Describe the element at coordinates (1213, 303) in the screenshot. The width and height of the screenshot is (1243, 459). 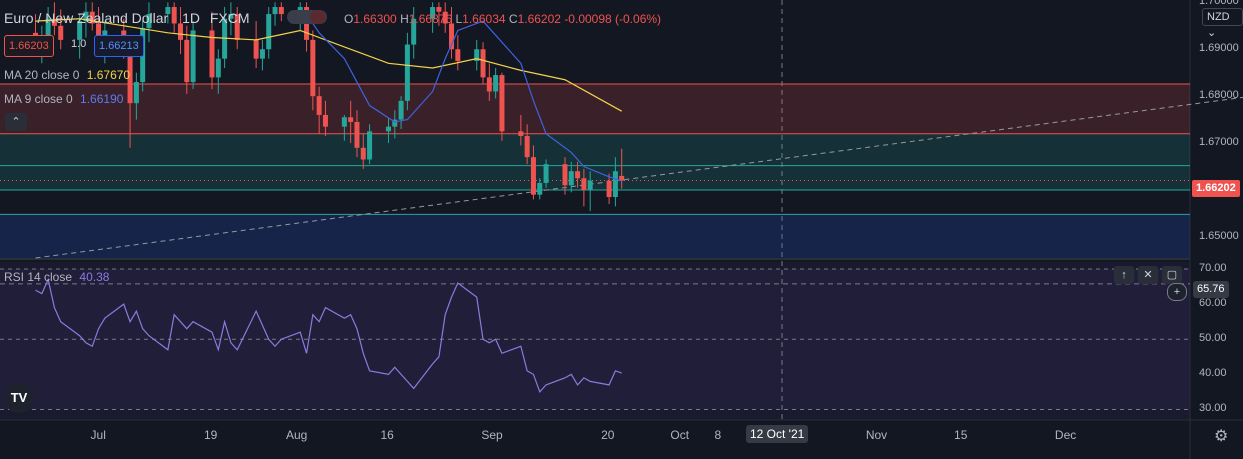
I see `rsi-tick: 60.00` at that location.